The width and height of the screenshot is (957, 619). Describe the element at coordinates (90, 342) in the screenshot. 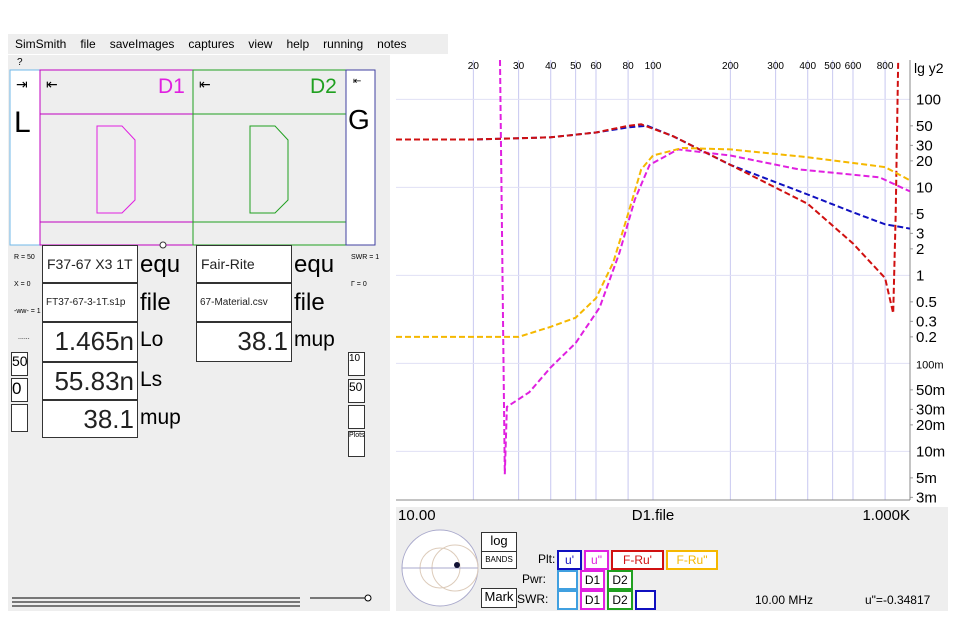

I see `field-value: 1.465n` at that location.